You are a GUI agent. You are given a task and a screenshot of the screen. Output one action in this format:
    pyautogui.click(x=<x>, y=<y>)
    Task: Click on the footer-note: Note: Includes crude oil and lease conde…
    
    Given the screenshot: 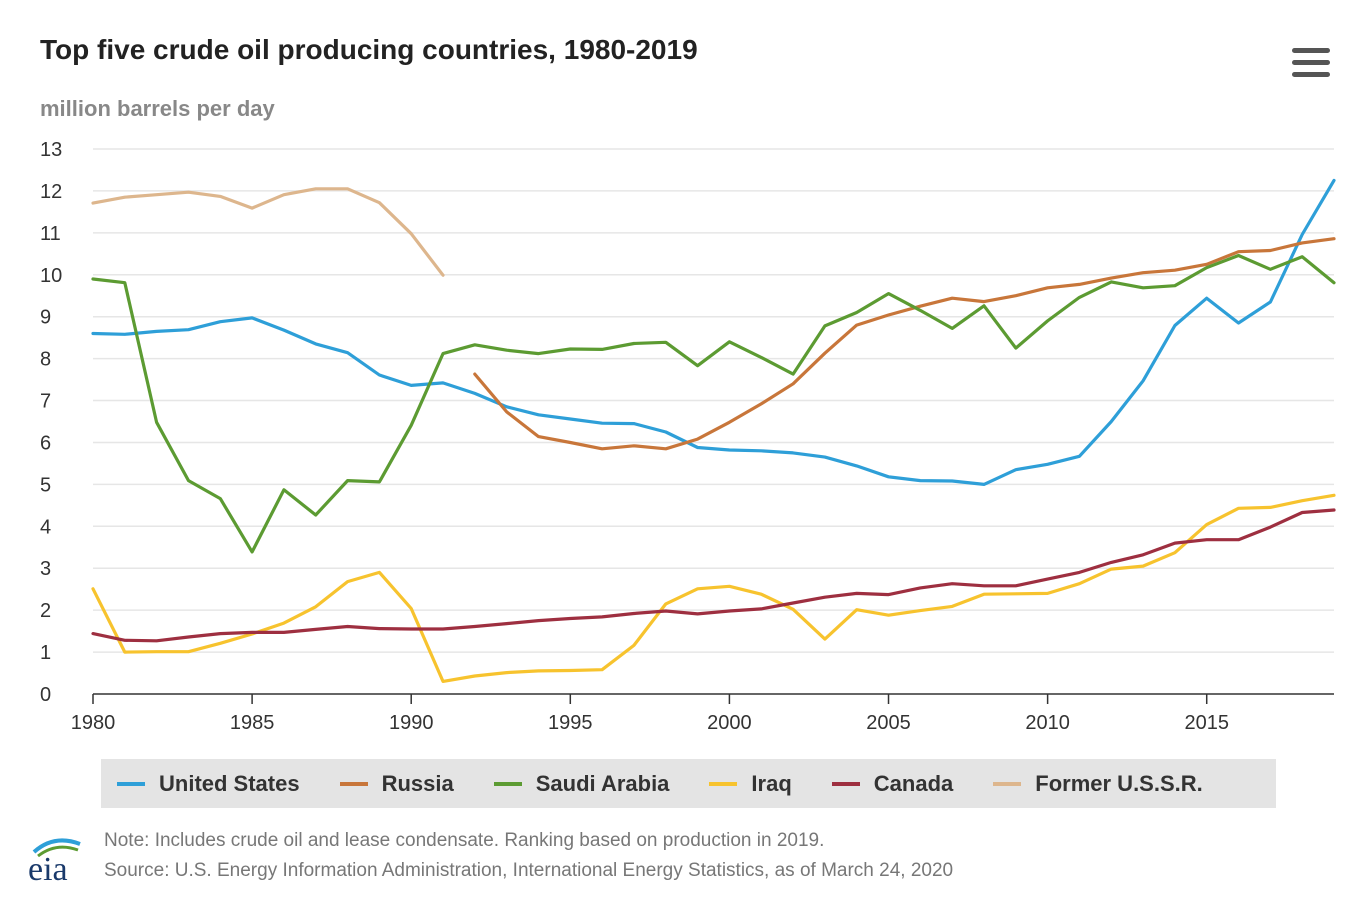 What is the action you would take?
    pyautogui.click(x=464, y=840)
    